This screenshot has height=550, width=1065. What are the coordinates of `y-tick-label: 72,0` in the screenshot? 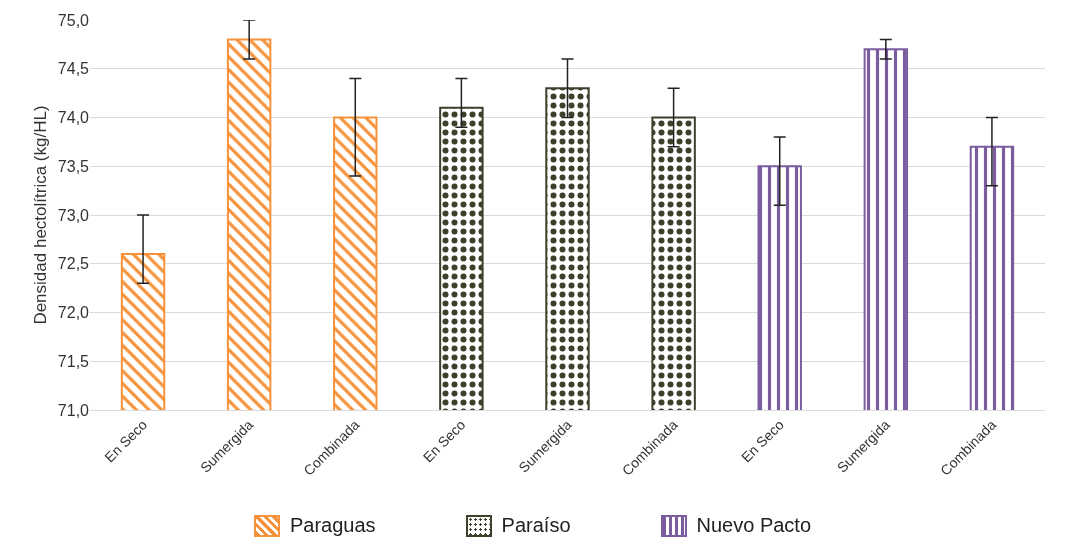 It's located at (73, 313).